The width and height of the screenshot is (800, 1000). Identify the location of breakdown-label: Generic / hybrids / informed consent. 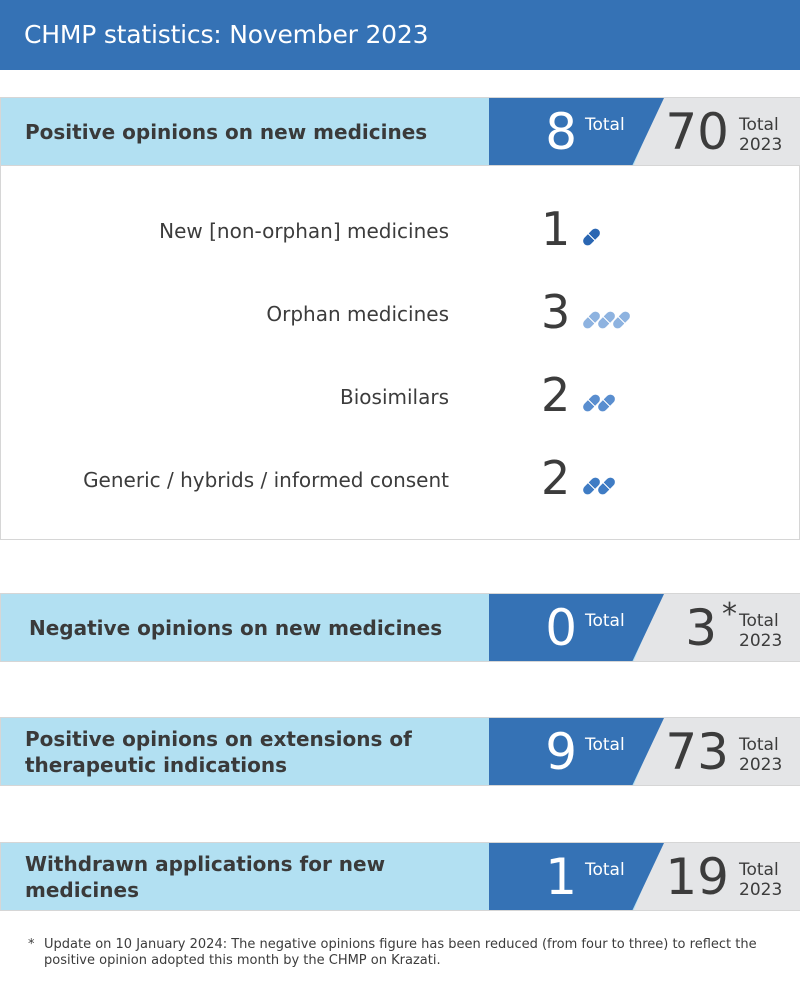
(266, 480).